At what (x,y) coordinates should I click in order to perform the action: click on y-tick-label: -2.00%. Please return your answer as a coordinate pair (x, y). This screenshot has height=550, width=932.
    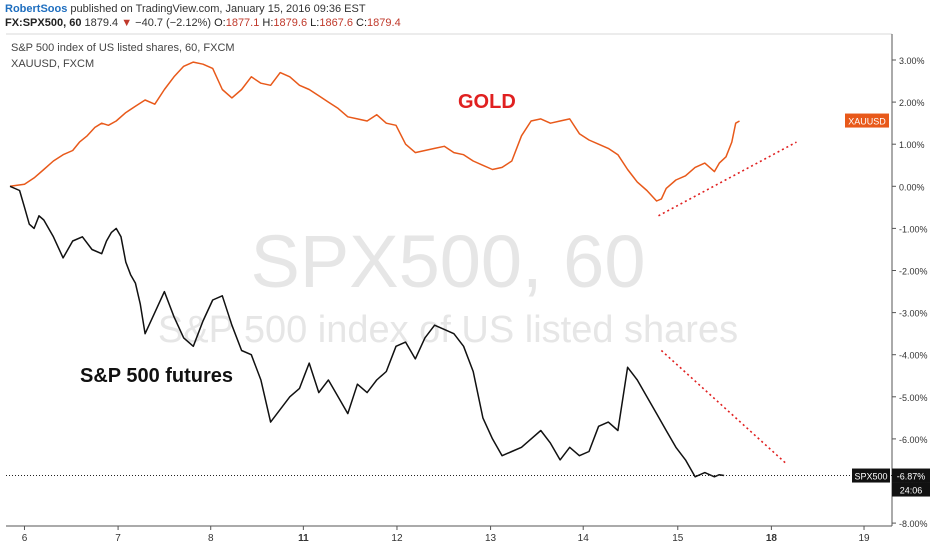
    Looking at the image, I should click on (913, 272).